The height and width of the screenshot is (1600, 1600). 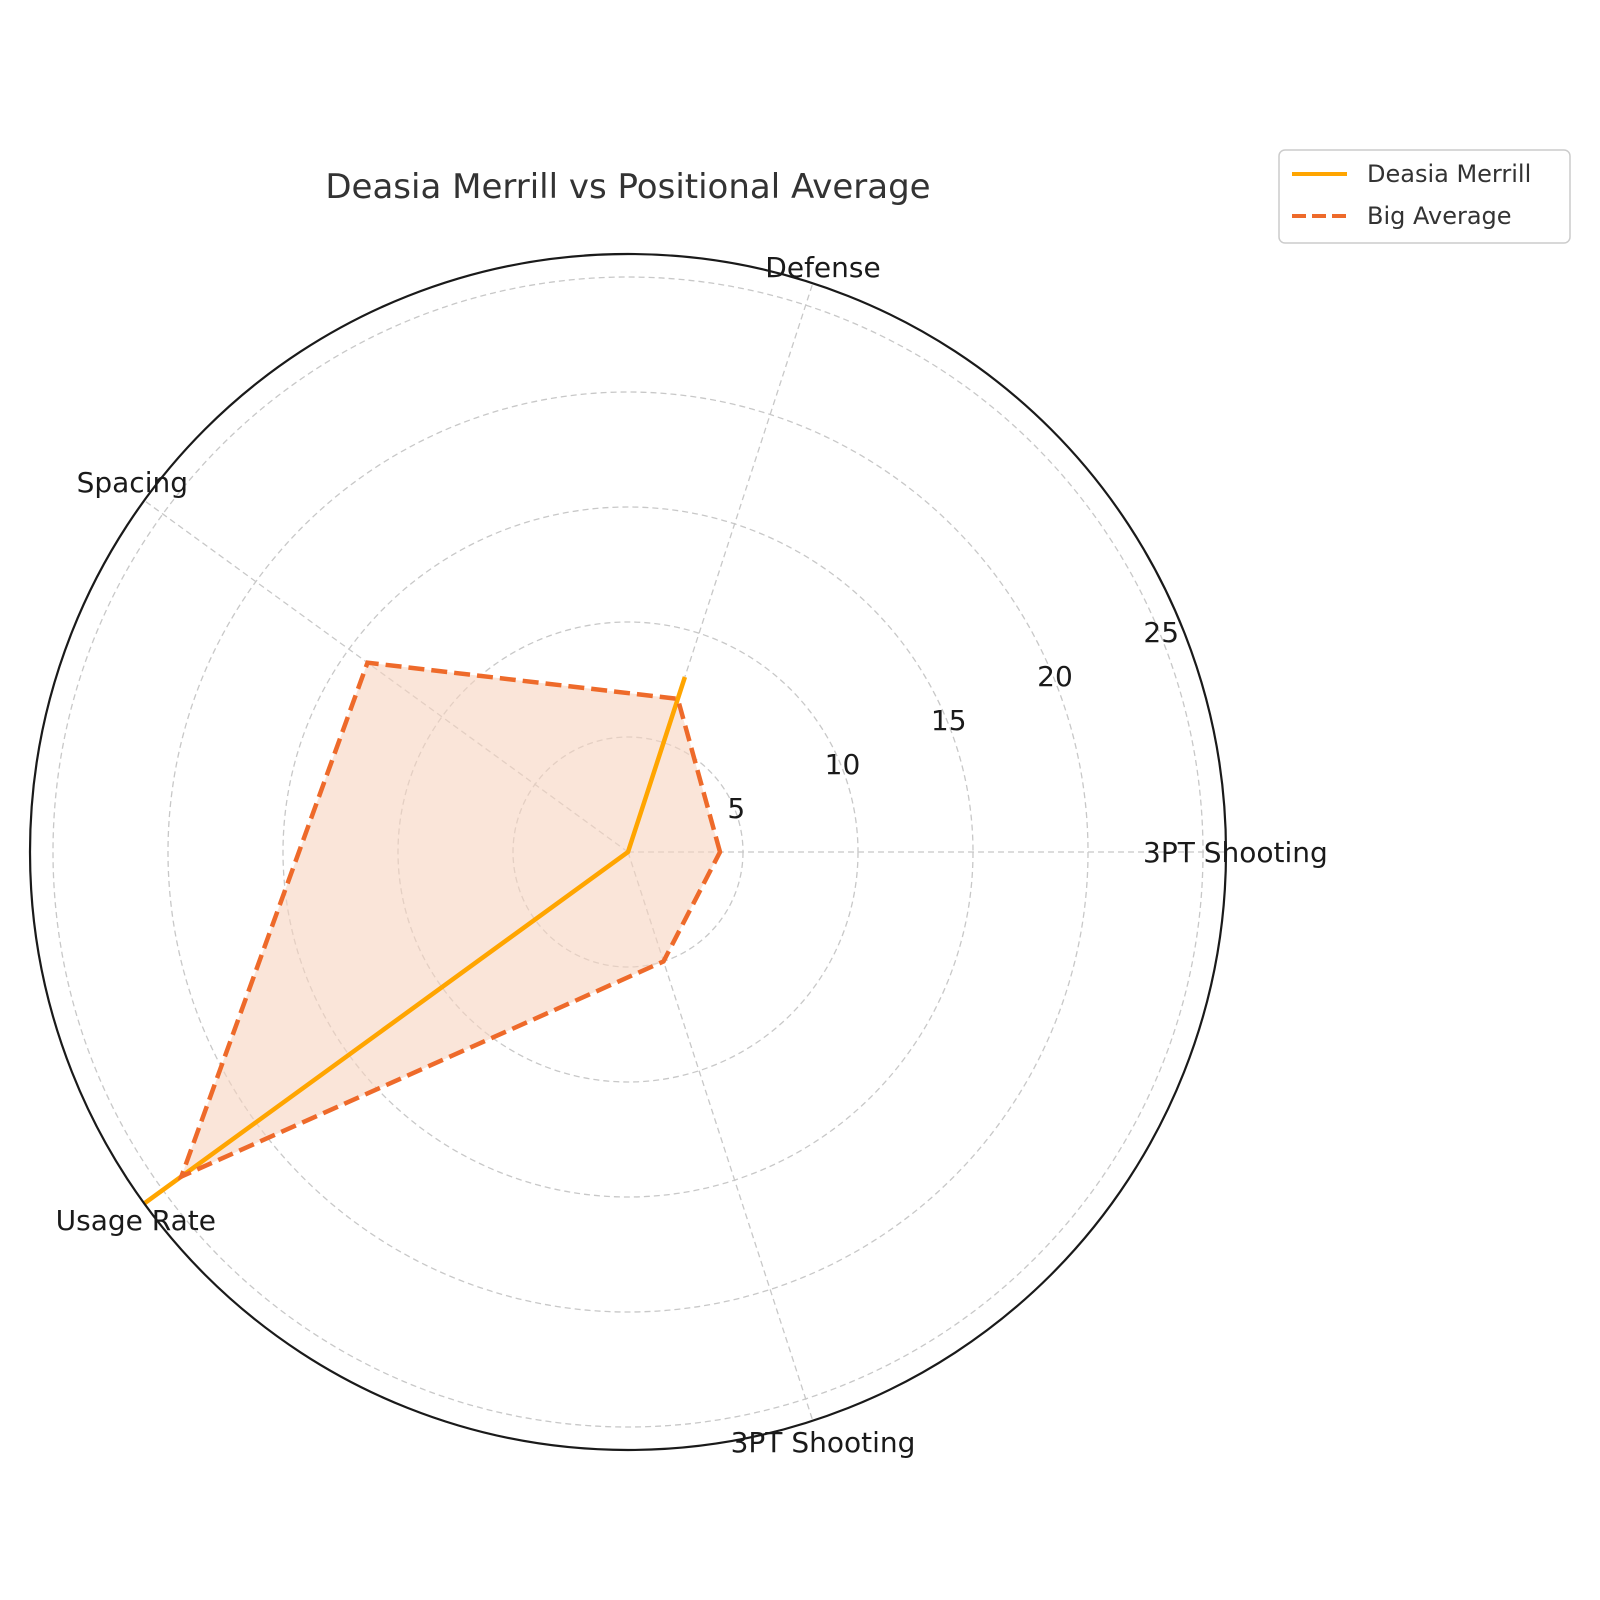 What do you see at coordinates (823, 1442) in the screenshot?
I see `axis-label-4: 3PT Shooting` at bounding box center [823, 1442].